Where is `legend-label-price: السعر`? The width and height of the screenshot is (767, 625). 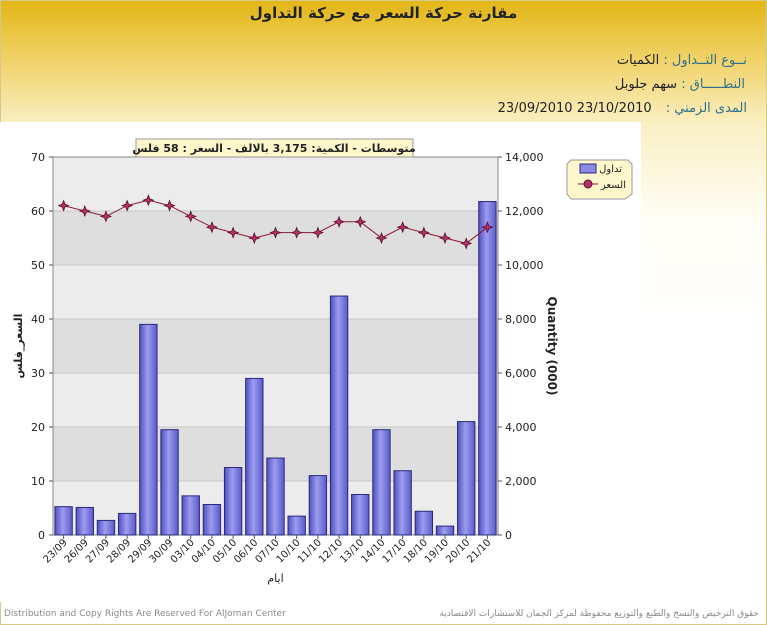 legend-label-price: السعر is located at coordinates (613, 185).